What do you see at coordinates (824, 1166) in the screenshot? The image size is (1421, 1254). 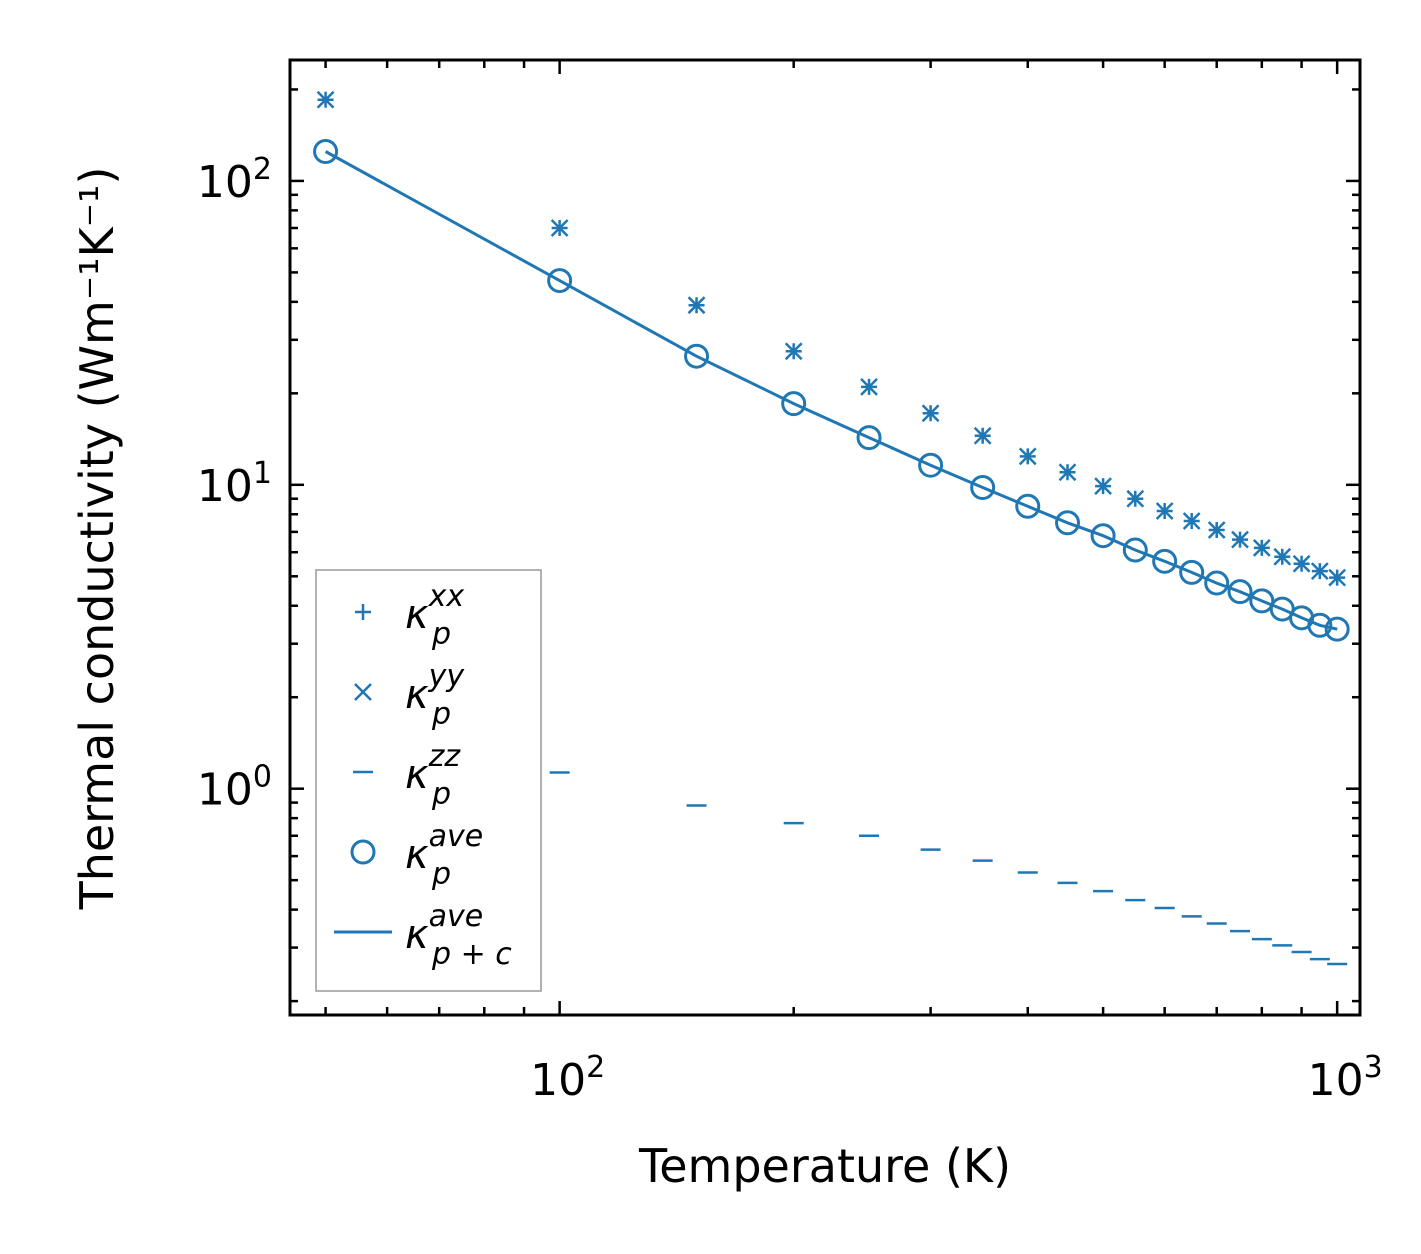 I see `x-axis-label: Temperature (K)` at bounding box center [824, 1166].